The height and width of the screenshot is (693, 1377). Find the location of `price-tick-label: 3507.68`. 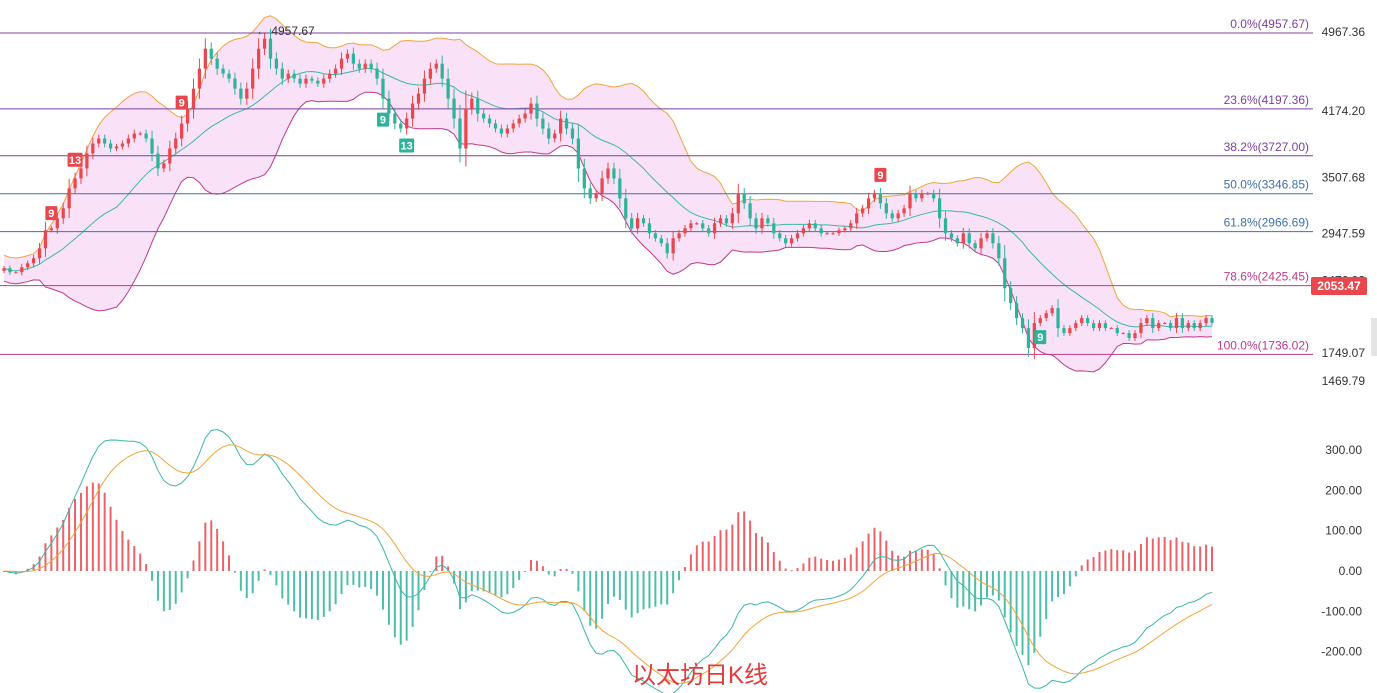

price-tick-label: 3507.68 is located at coordinates (1344, 178).